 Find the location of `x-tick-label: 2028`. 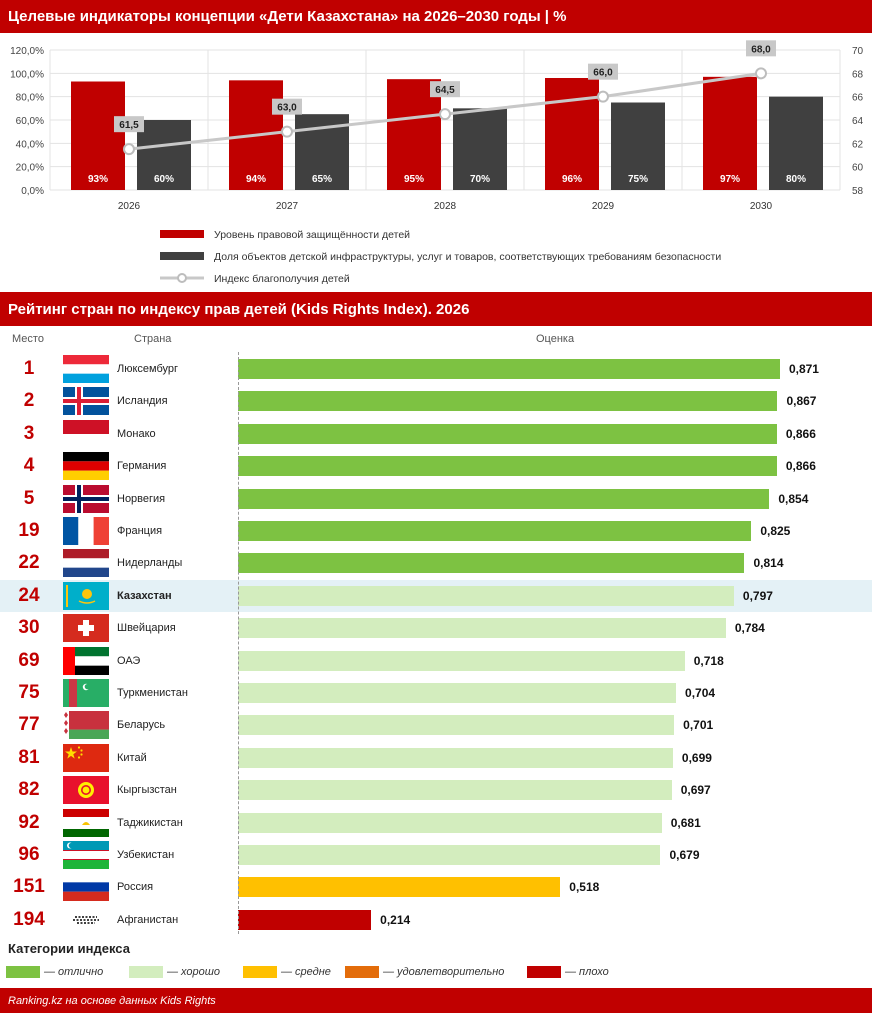

x-tick-label: 2028 is located at coordinates (445, 206).